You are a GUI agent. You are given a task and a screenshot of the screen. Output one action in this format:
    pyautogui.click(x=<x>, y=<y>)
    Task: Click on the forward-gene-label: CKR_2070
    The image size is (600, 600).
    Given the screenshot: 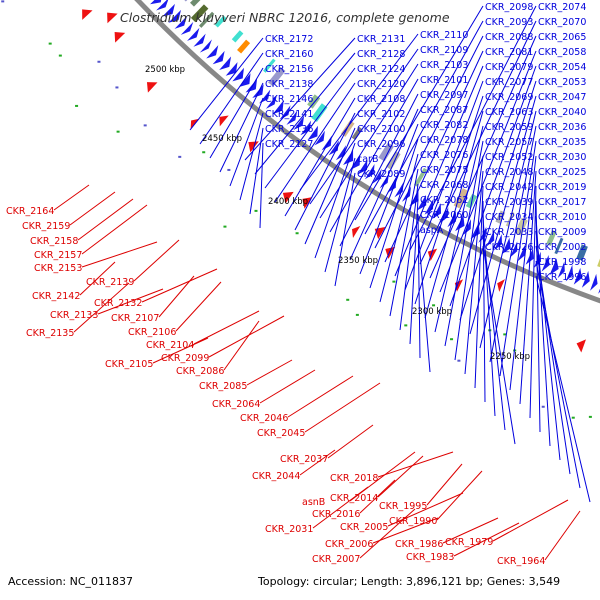 What is the action you would take?
    pyautogui.click(x=562, y=22)
    